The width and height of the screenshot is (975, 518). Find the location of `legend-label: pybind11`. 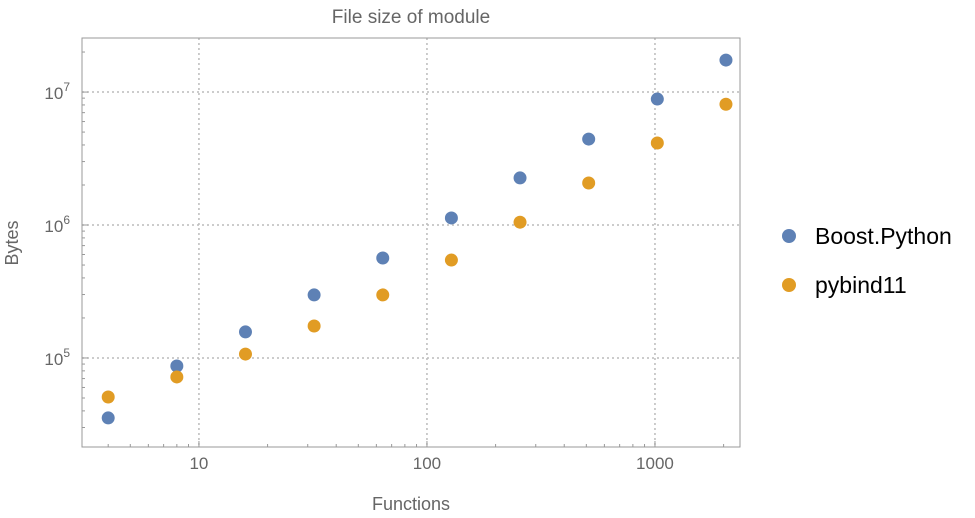

legend-label: pybind11 is located at coordinates (861, 285).